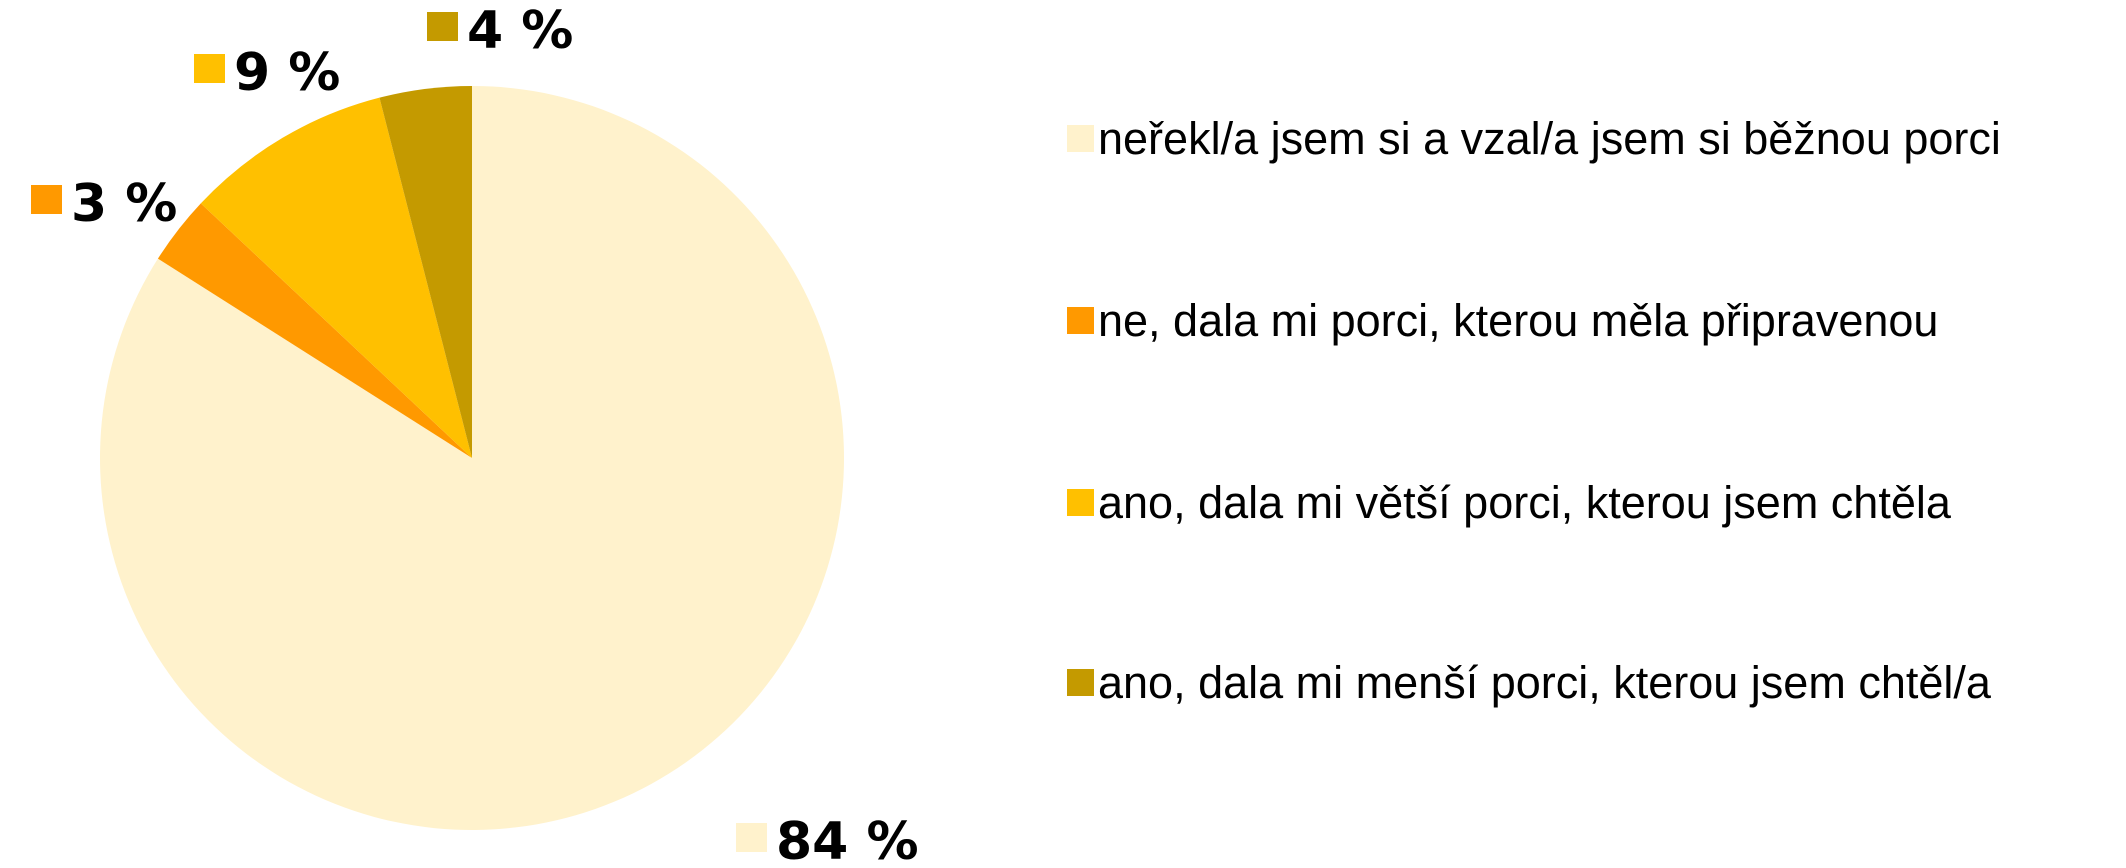 This screenshot has width=2126, height=868. I want to click on data-label: 9 %, so click(287, 73).